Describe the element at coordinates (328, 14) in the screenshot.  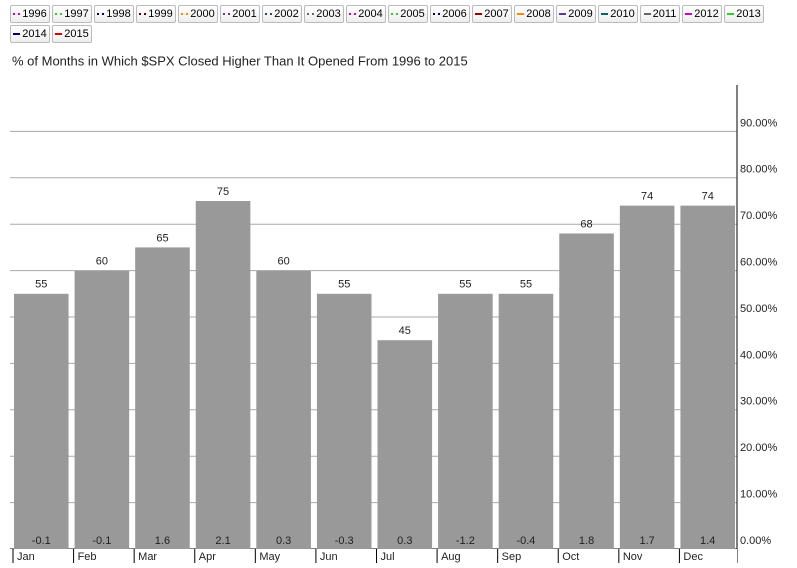
I see `legend-label: 2003` at that location.